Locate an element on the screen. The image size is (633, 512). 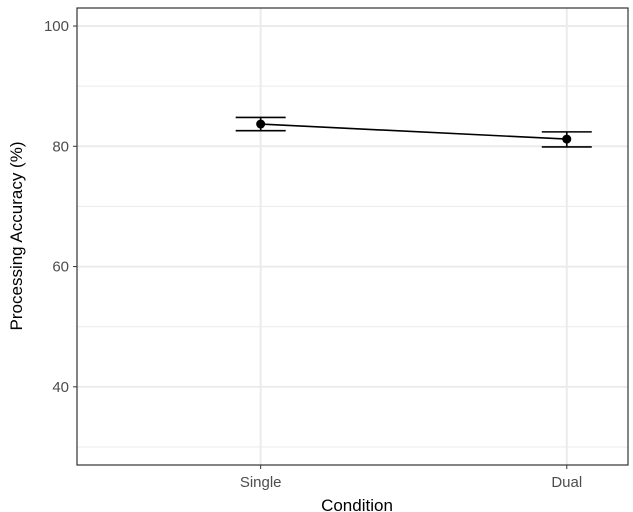
y-tick-label: 80 is located at coordinates (60, 146).